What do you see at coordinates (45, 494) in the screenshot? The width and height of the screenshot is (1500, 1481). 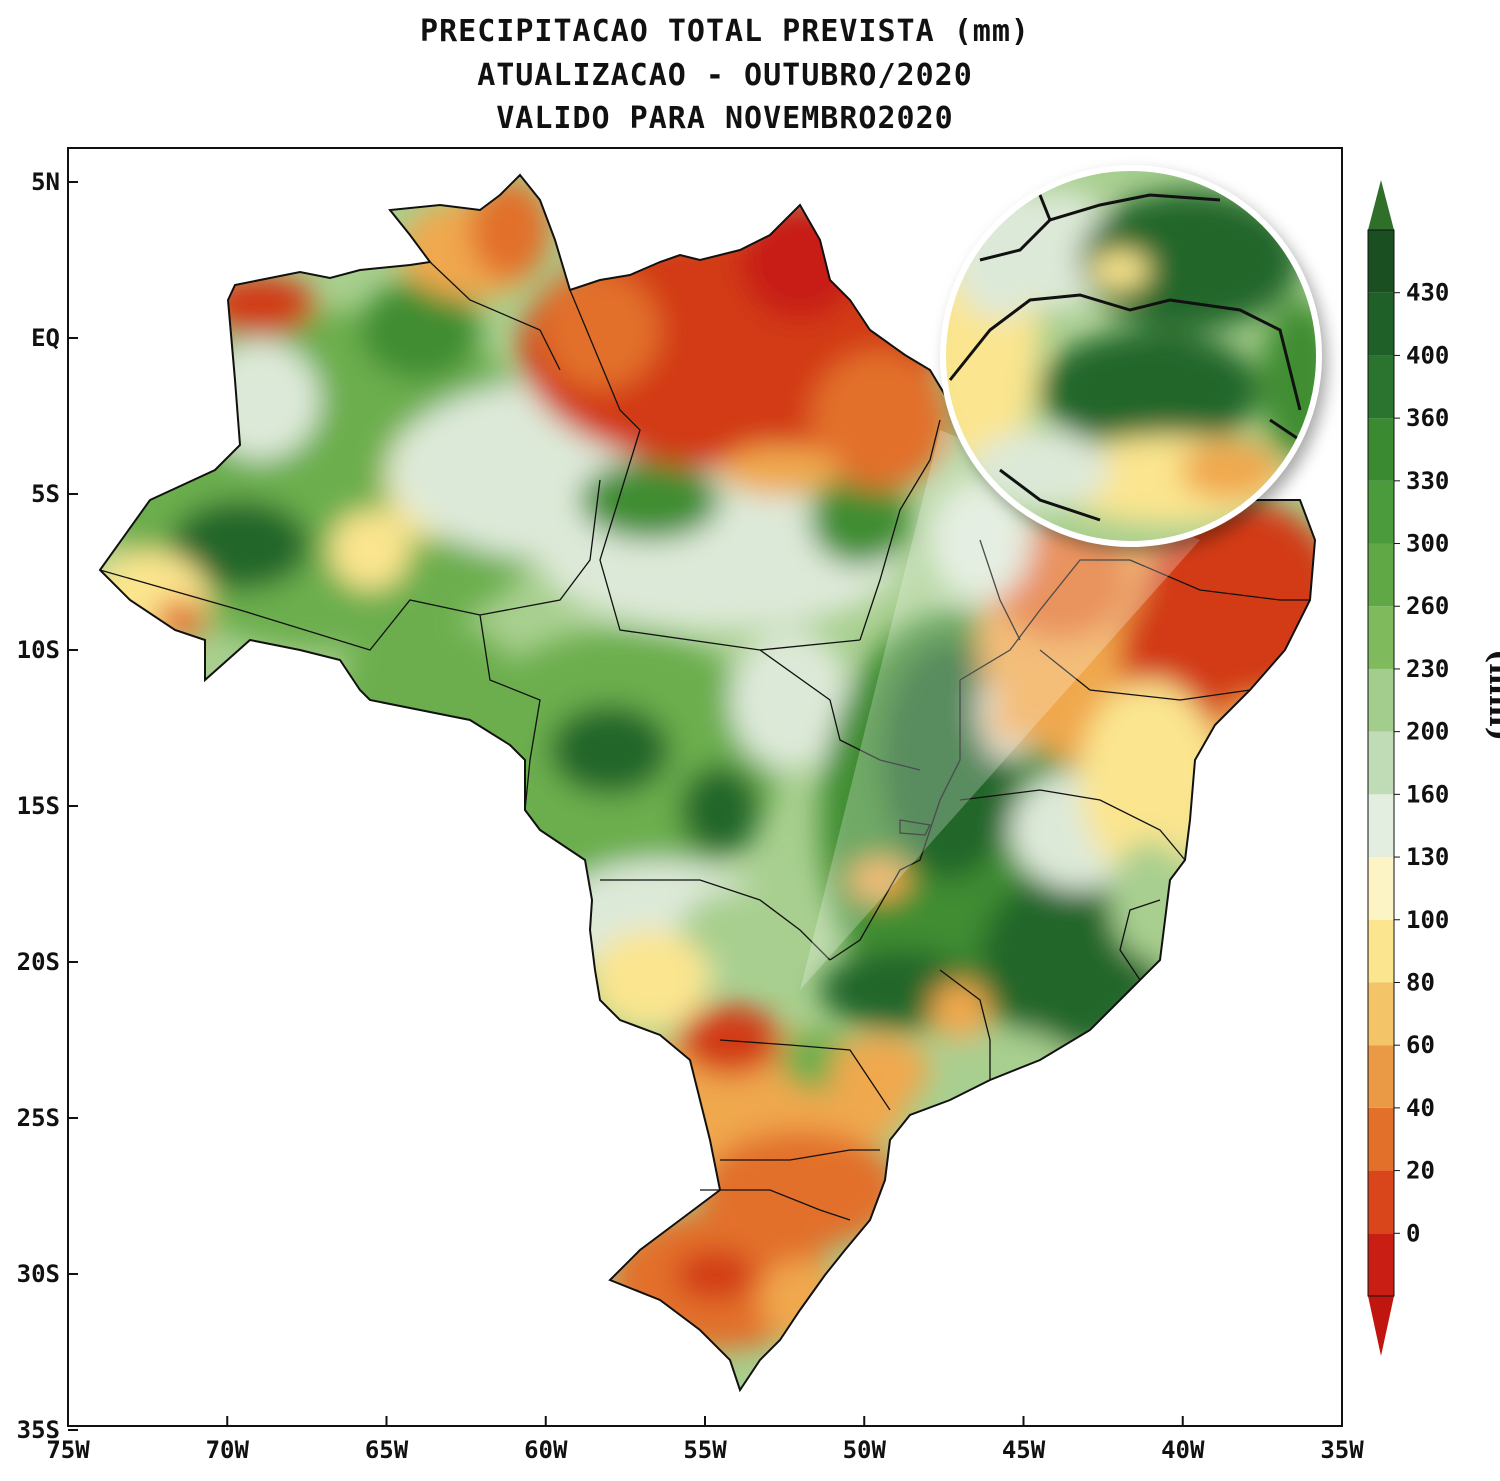 I see `y-tick-label: 5S` at bounding box center [45, 494].